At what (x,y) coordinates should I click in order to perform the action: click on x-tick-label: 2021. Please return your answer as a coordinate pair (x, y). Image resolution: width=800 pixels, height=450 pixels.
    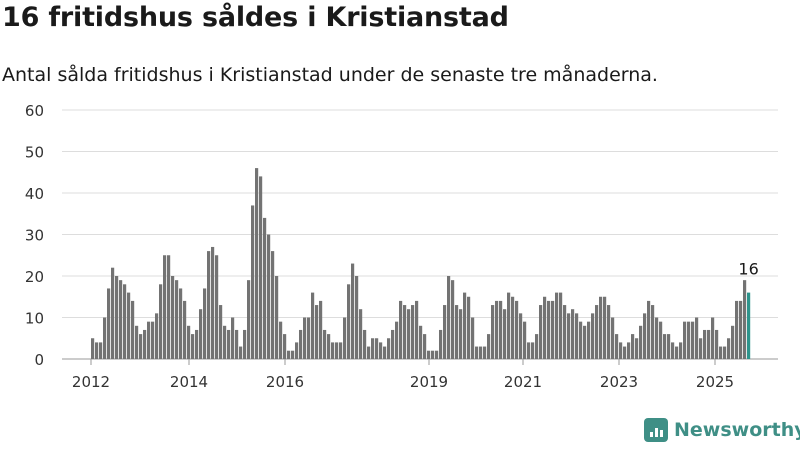
    Looking at the image, I should click on (523, 382).